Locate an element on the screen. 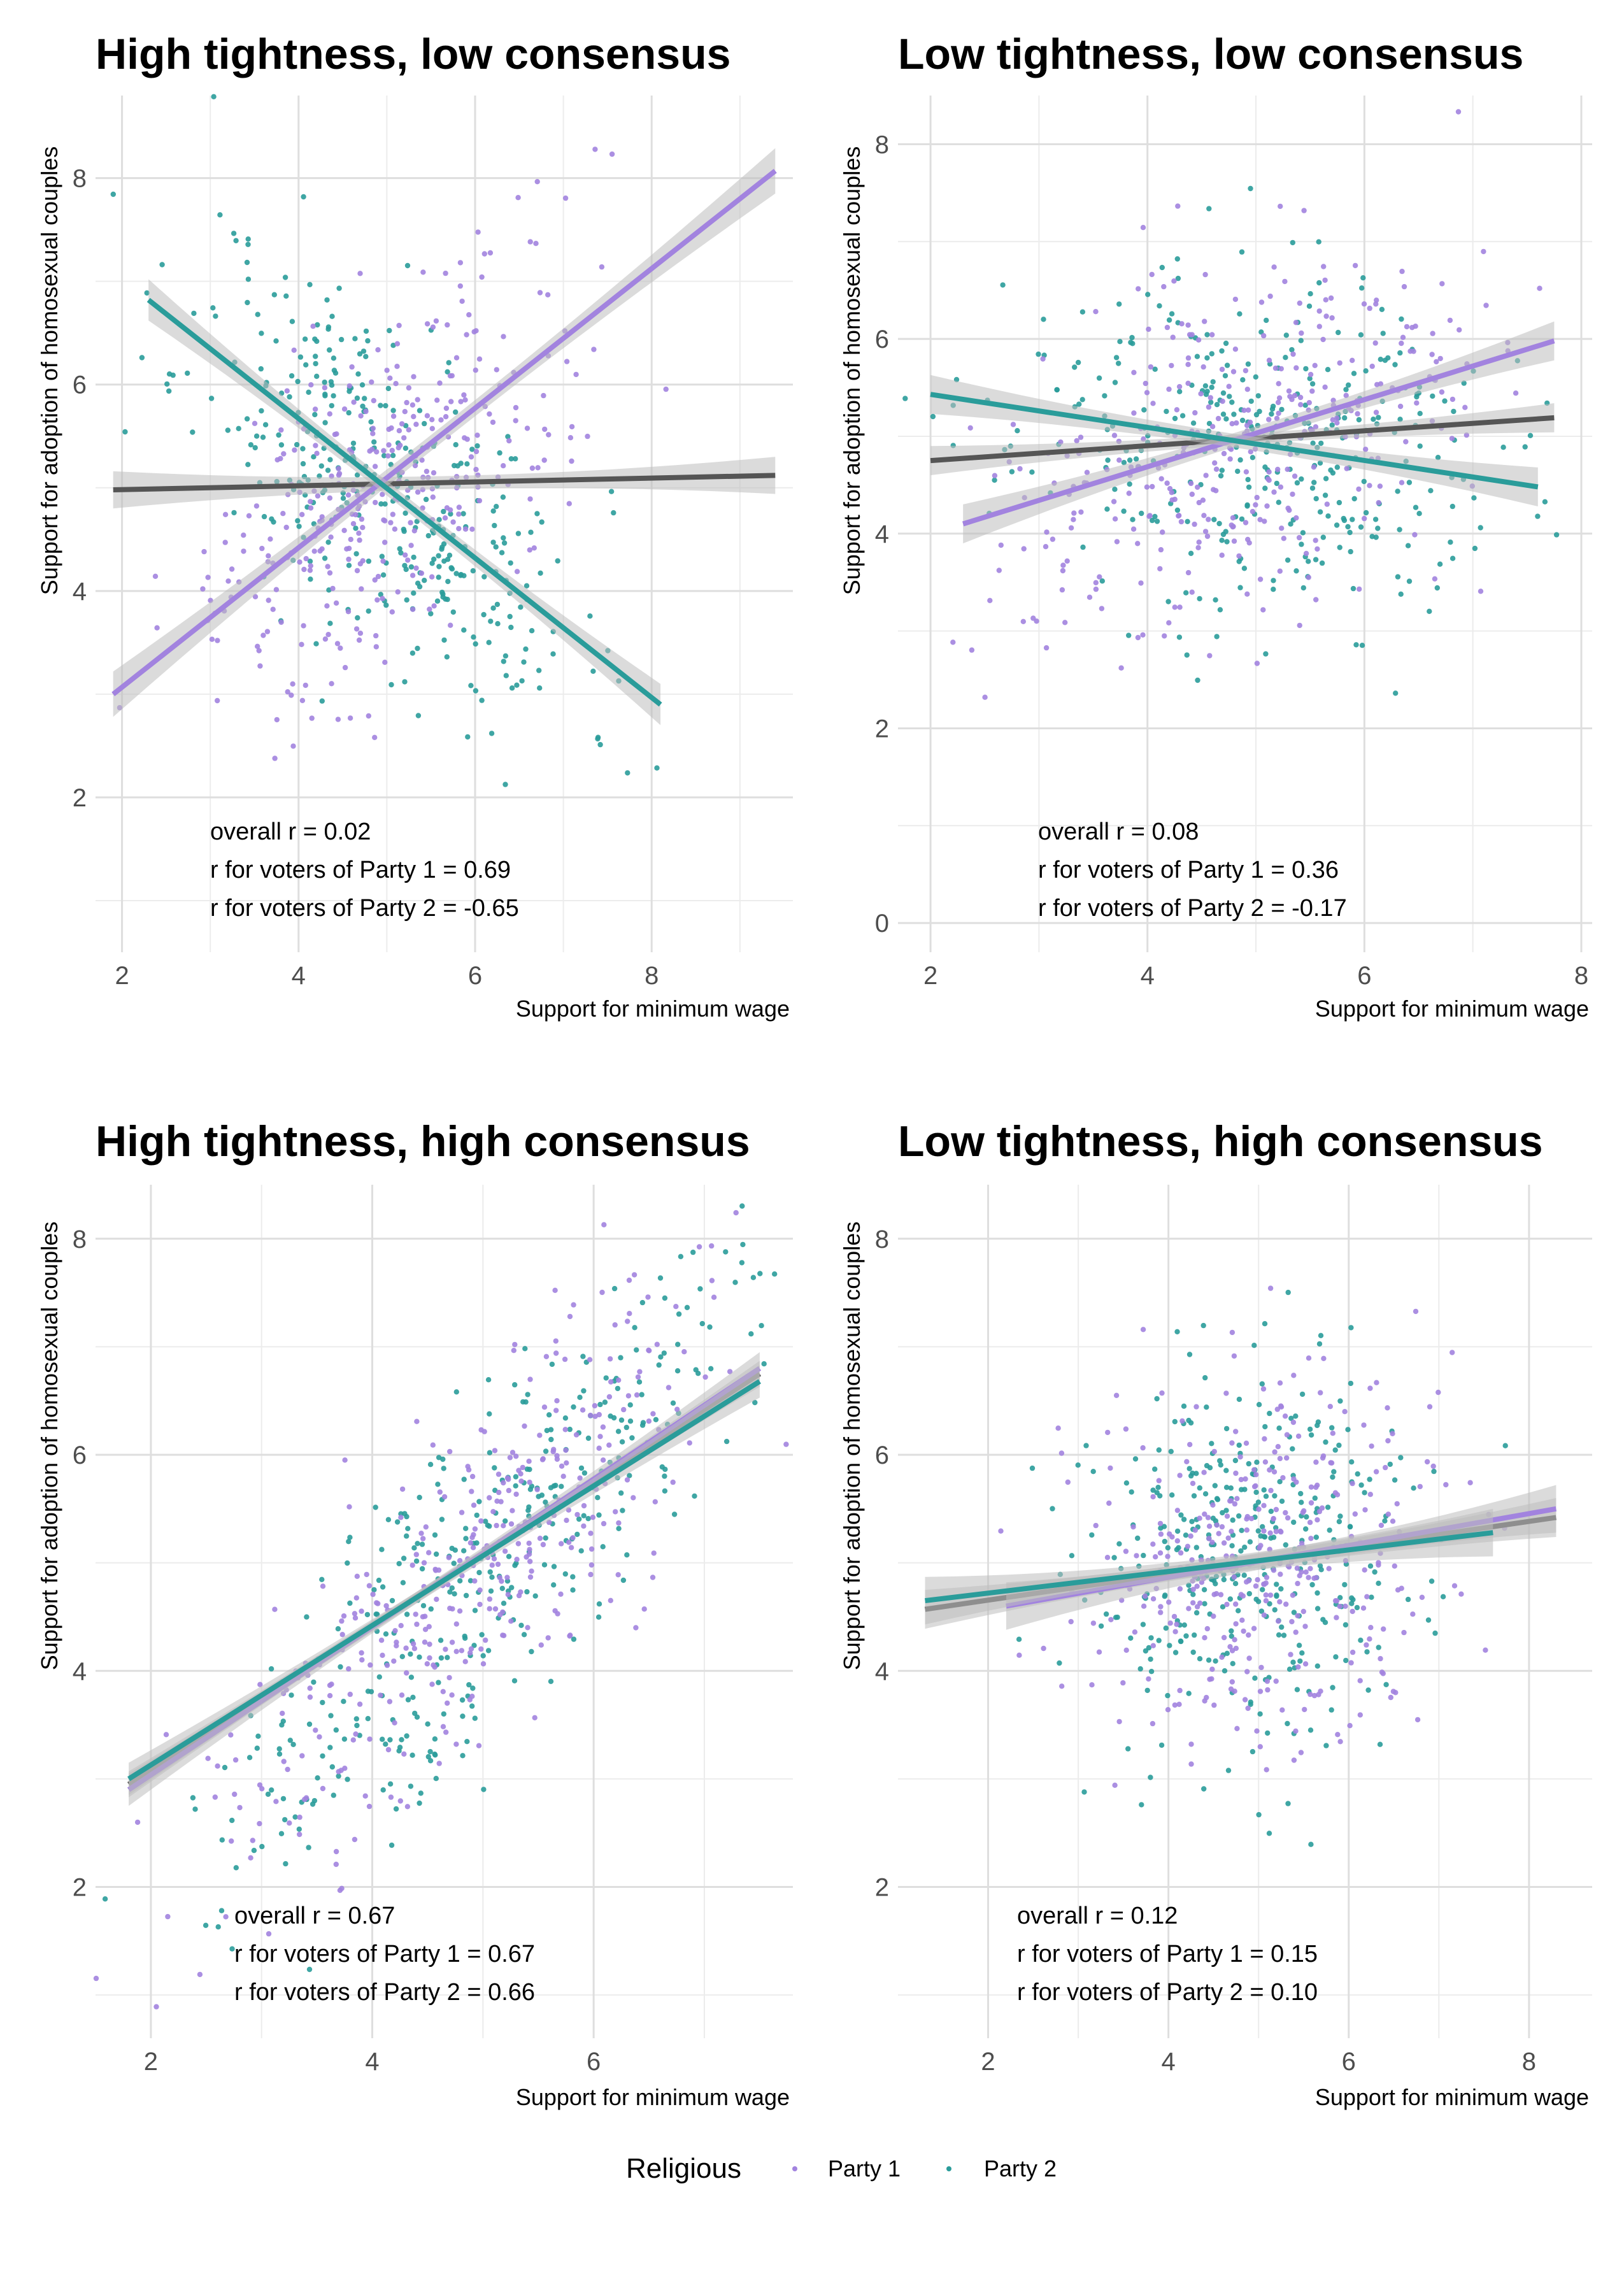 Image resolution: width=1624 pixels, height=2293 pixels. party2-fit-line is located at coordinates (444, 1580).